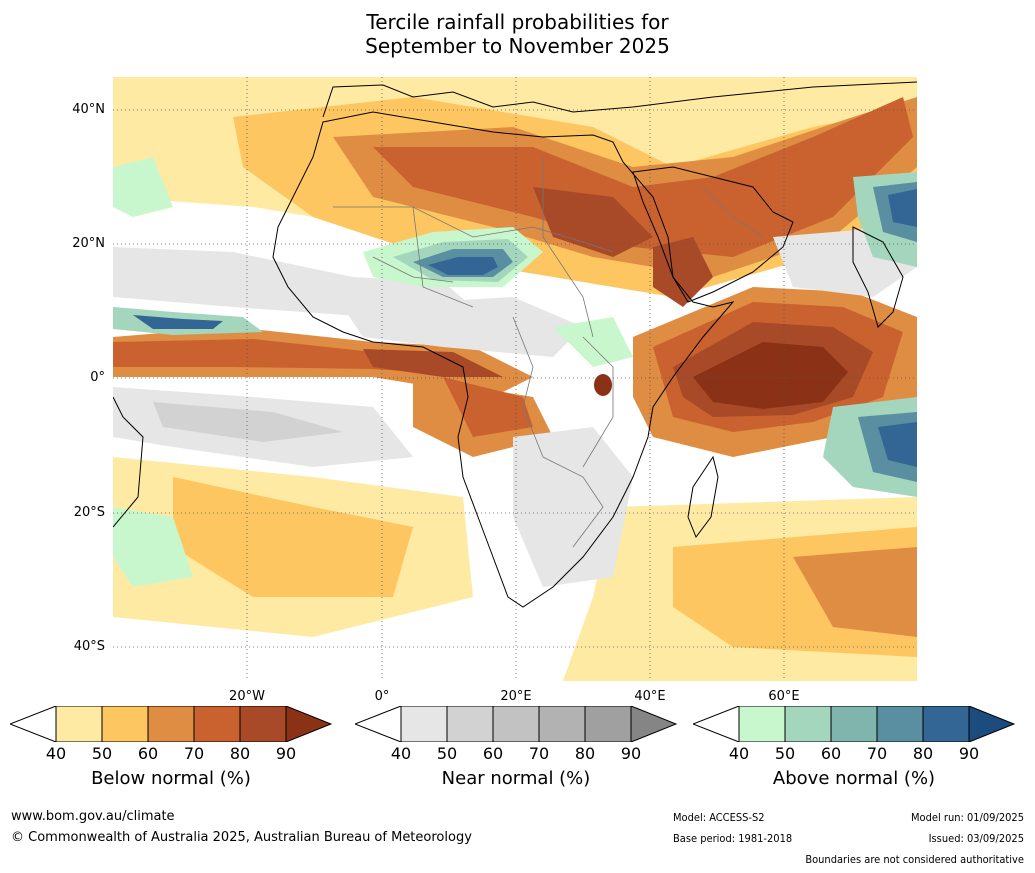 The height and width of the screenshot is (873, 1035). I want to click on arabia-coastline, so click(713, 234).